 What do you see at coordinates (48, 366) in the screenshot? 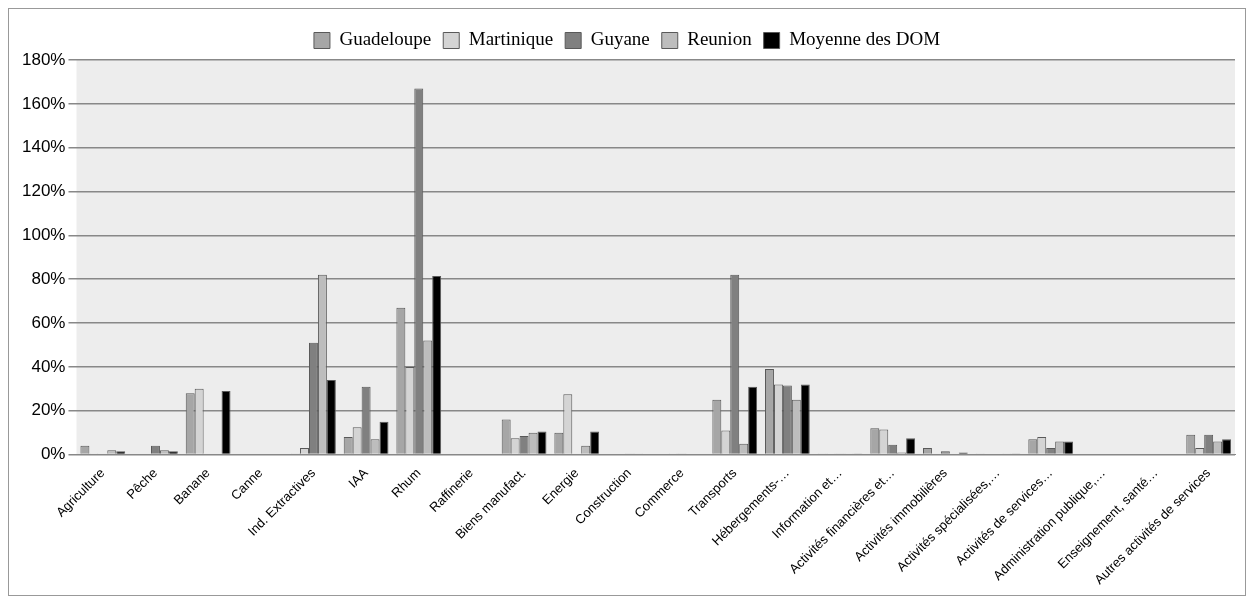
I see `y-tick-label: 40%` at bounding box center [48, 366].